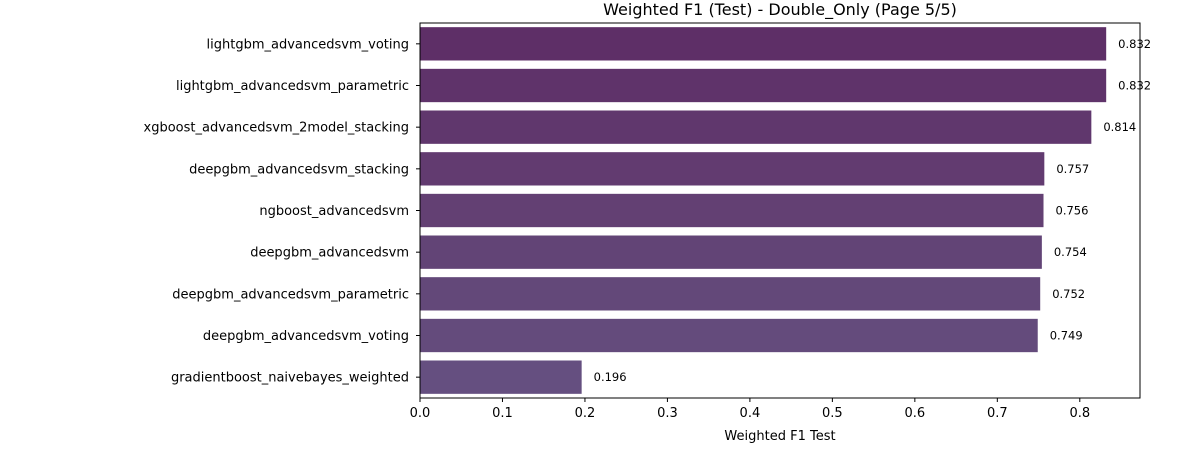 The image size is (1200, 469). What do you see at coordinates (276, 128) in the screenshot?
I see `category-label-xgboost_advancedsvm_2model_stacking: xgboost_advancedsvm_2model_stacking` at bounding box center [276, 128].